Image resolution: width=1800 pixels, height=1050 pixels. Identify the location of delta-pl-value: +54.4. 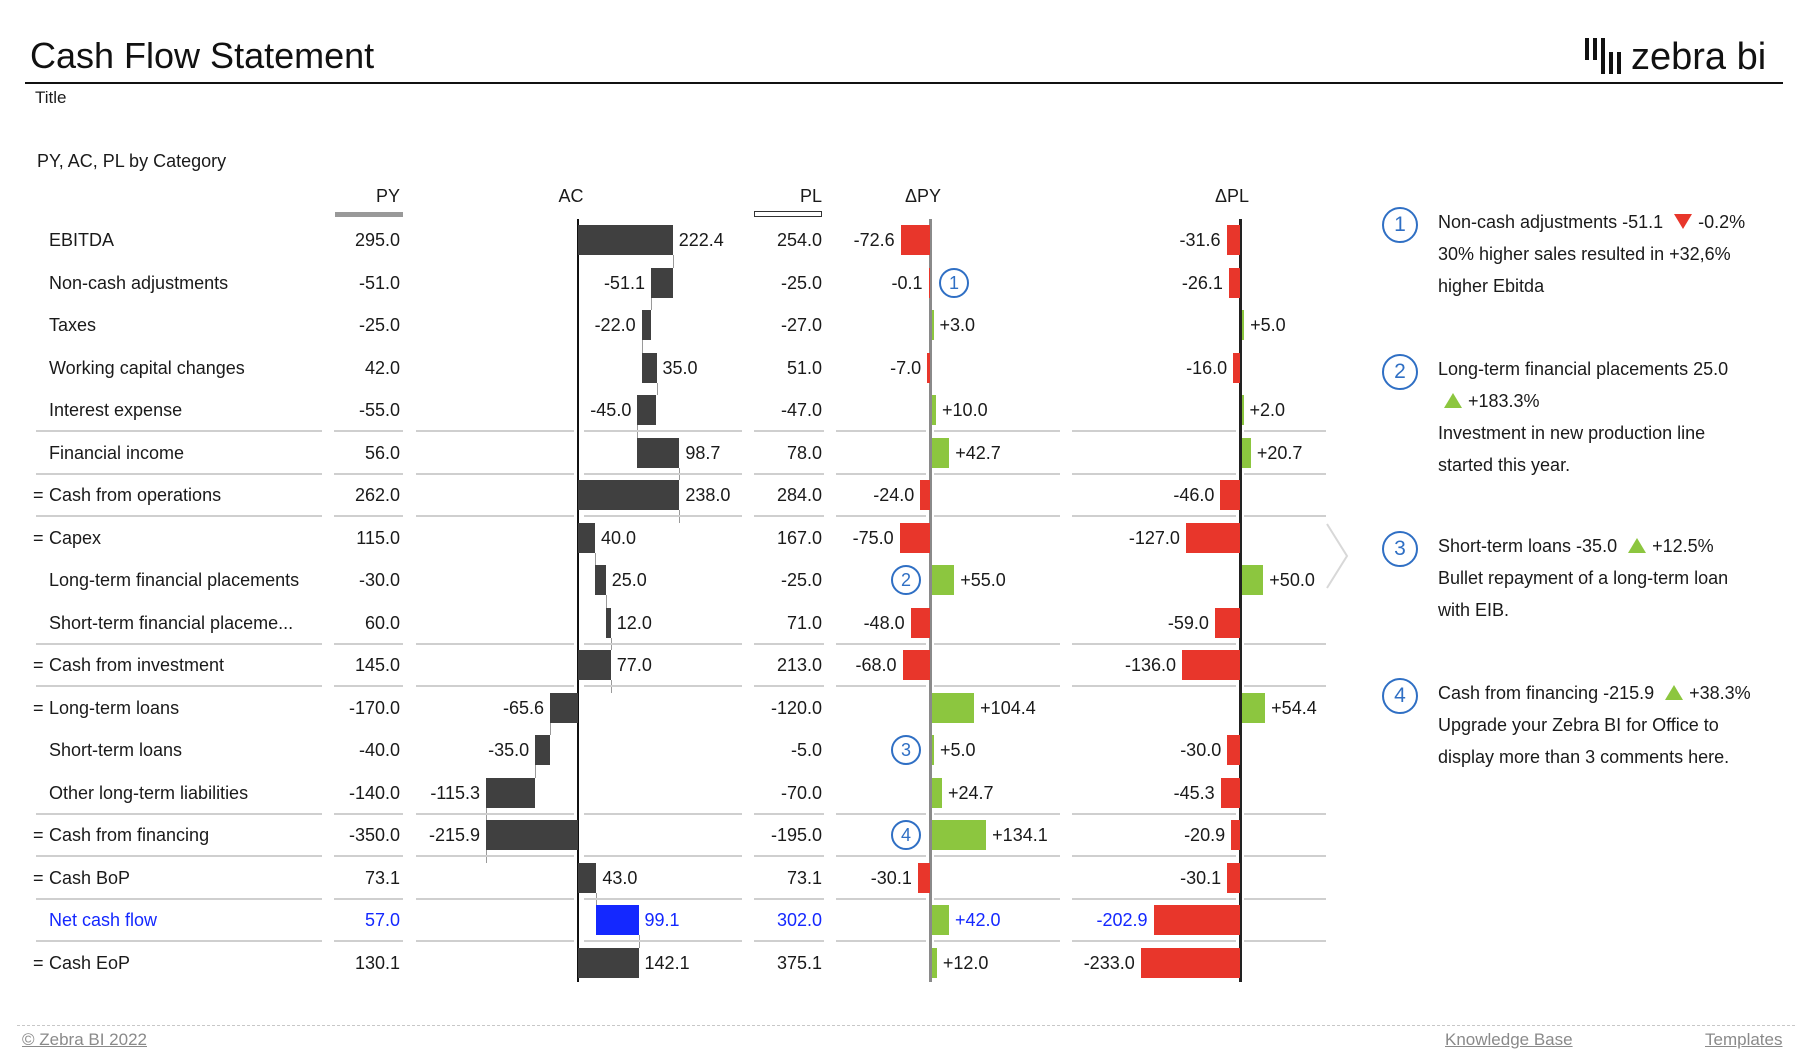
(1294, 707).